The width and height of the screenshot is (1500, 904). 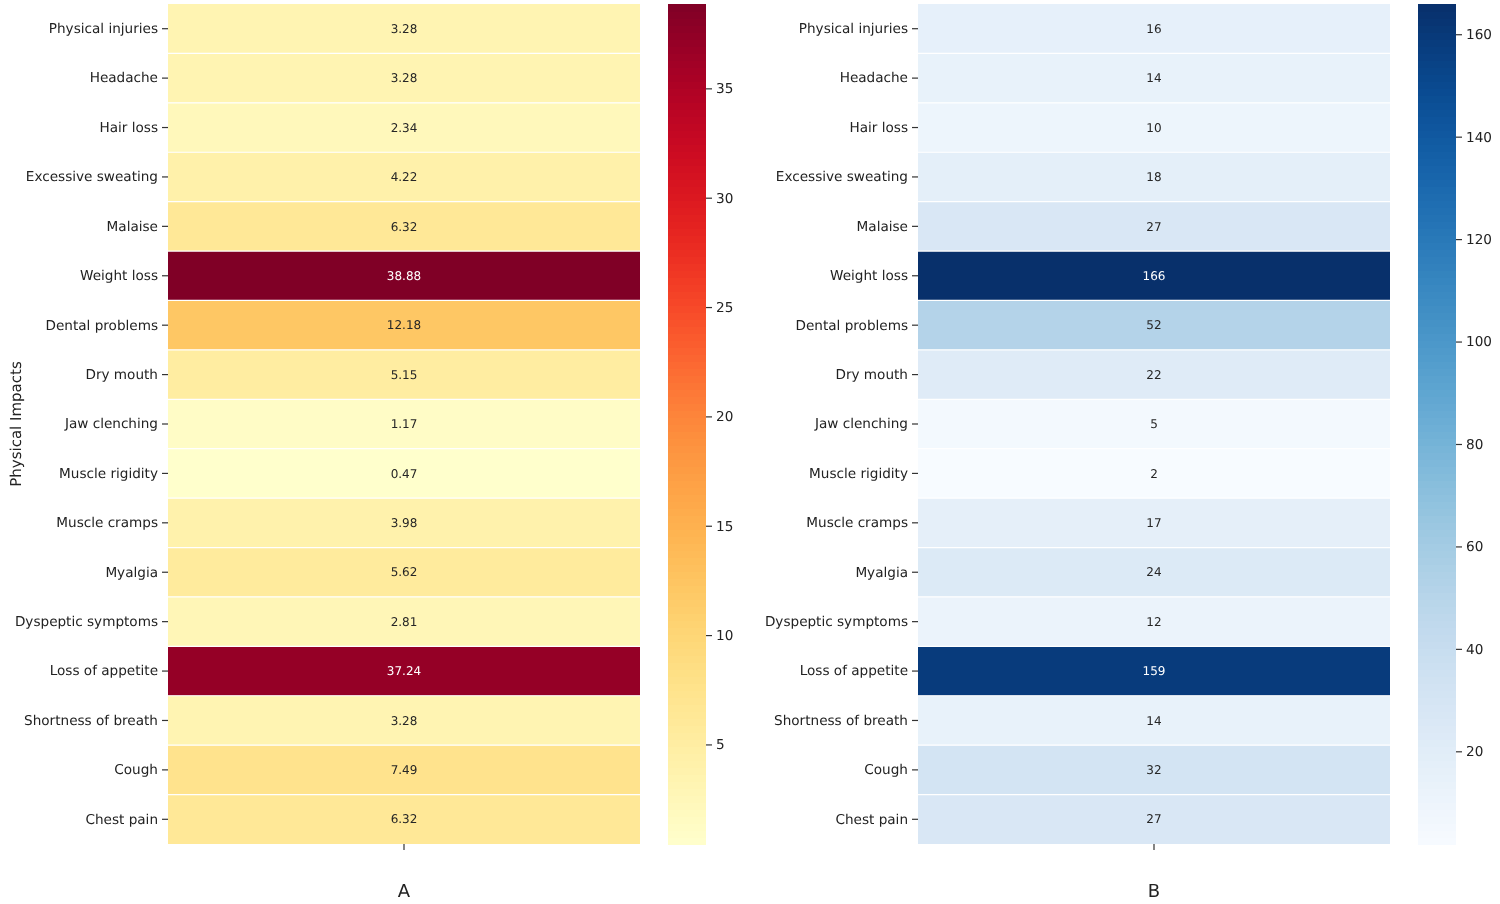 I want to click on x-tick-label: A, so click(x=404, y=892).